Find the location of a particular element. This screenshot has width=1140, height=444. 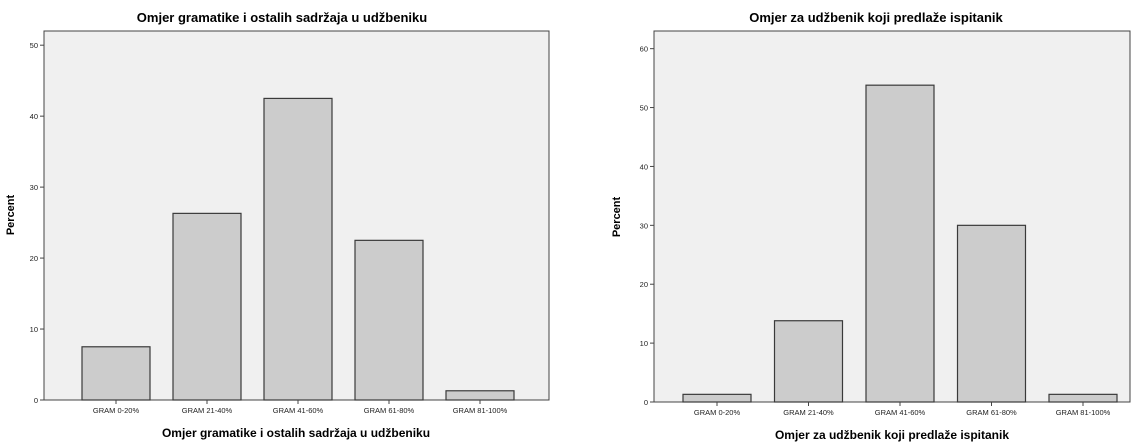

y-axis: 0 10 20 30 40 50 60 is located at coordinates (647, 226).